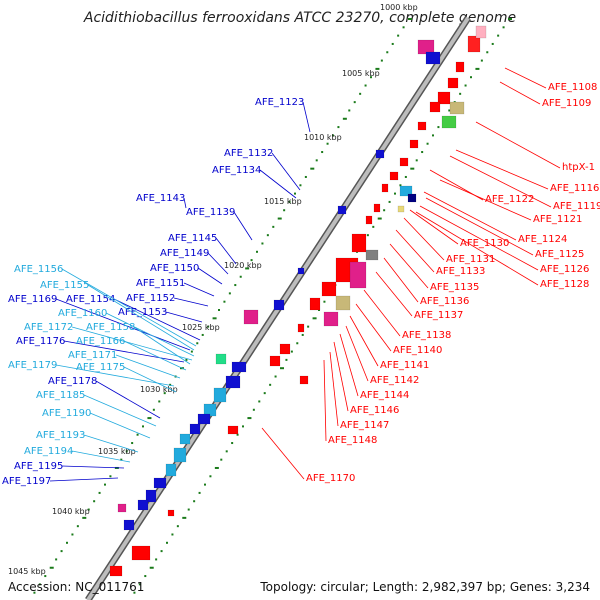 The height and width of the screenshot is (600, 600). I want to click on gene-label: AFE_1179, so click(32, 365).